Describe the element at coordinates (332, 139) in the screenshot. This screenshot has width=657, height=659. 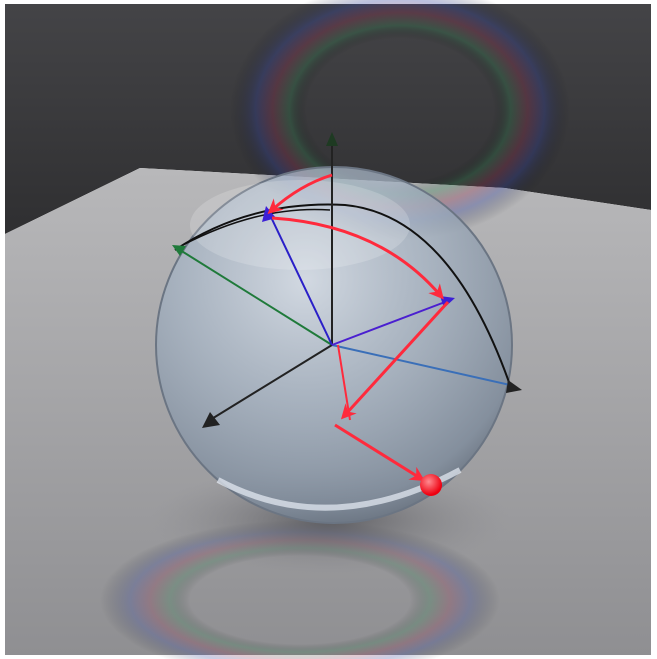
I see `z-axis-arrowhead-icon` at that location.